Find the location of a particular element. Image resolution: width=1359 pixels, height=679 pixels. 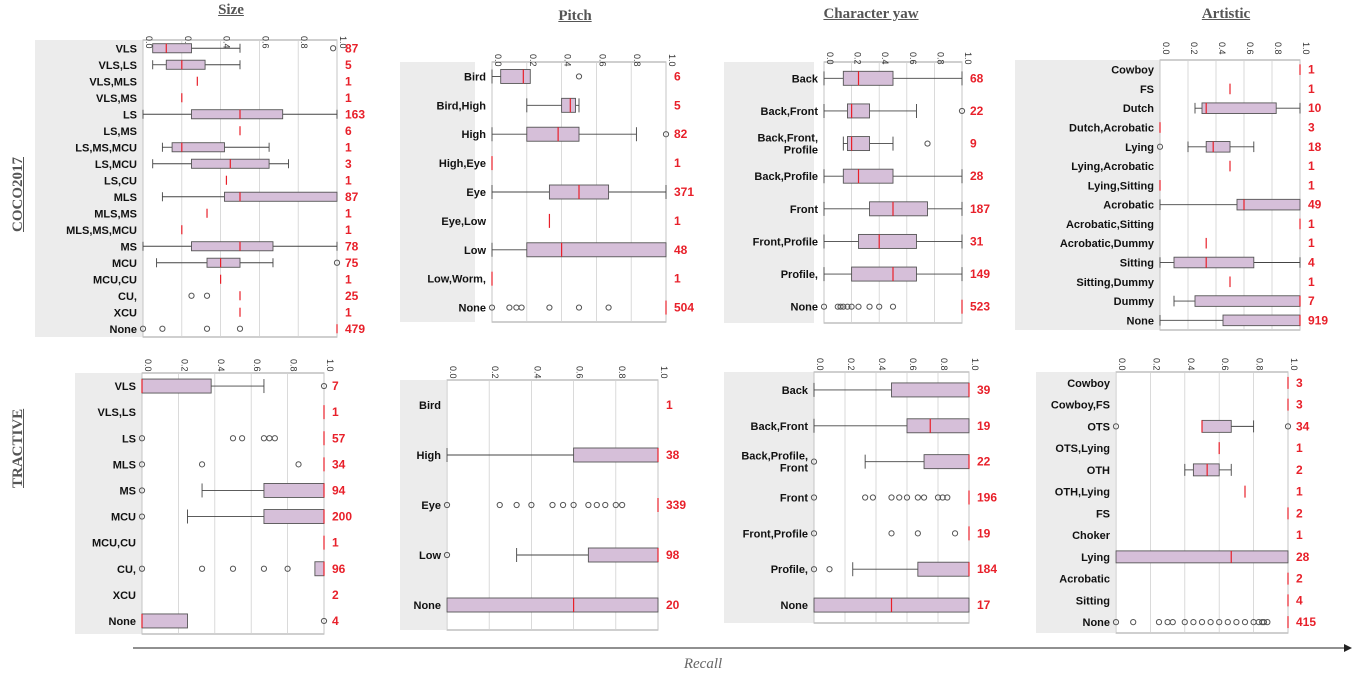

count-label: 4 is located at coordinates (335, 621).